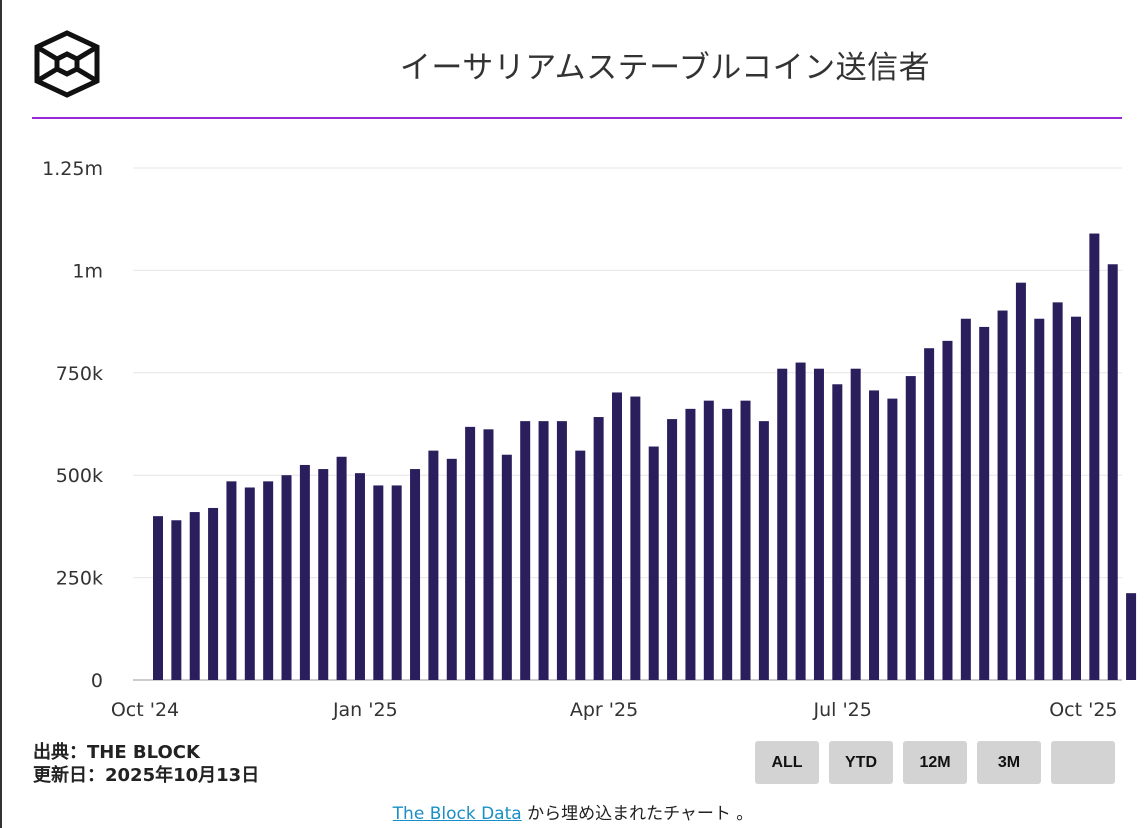 The image size is (1146, 828). I want to click on range-12m-button: 12M, so click(935, 762).